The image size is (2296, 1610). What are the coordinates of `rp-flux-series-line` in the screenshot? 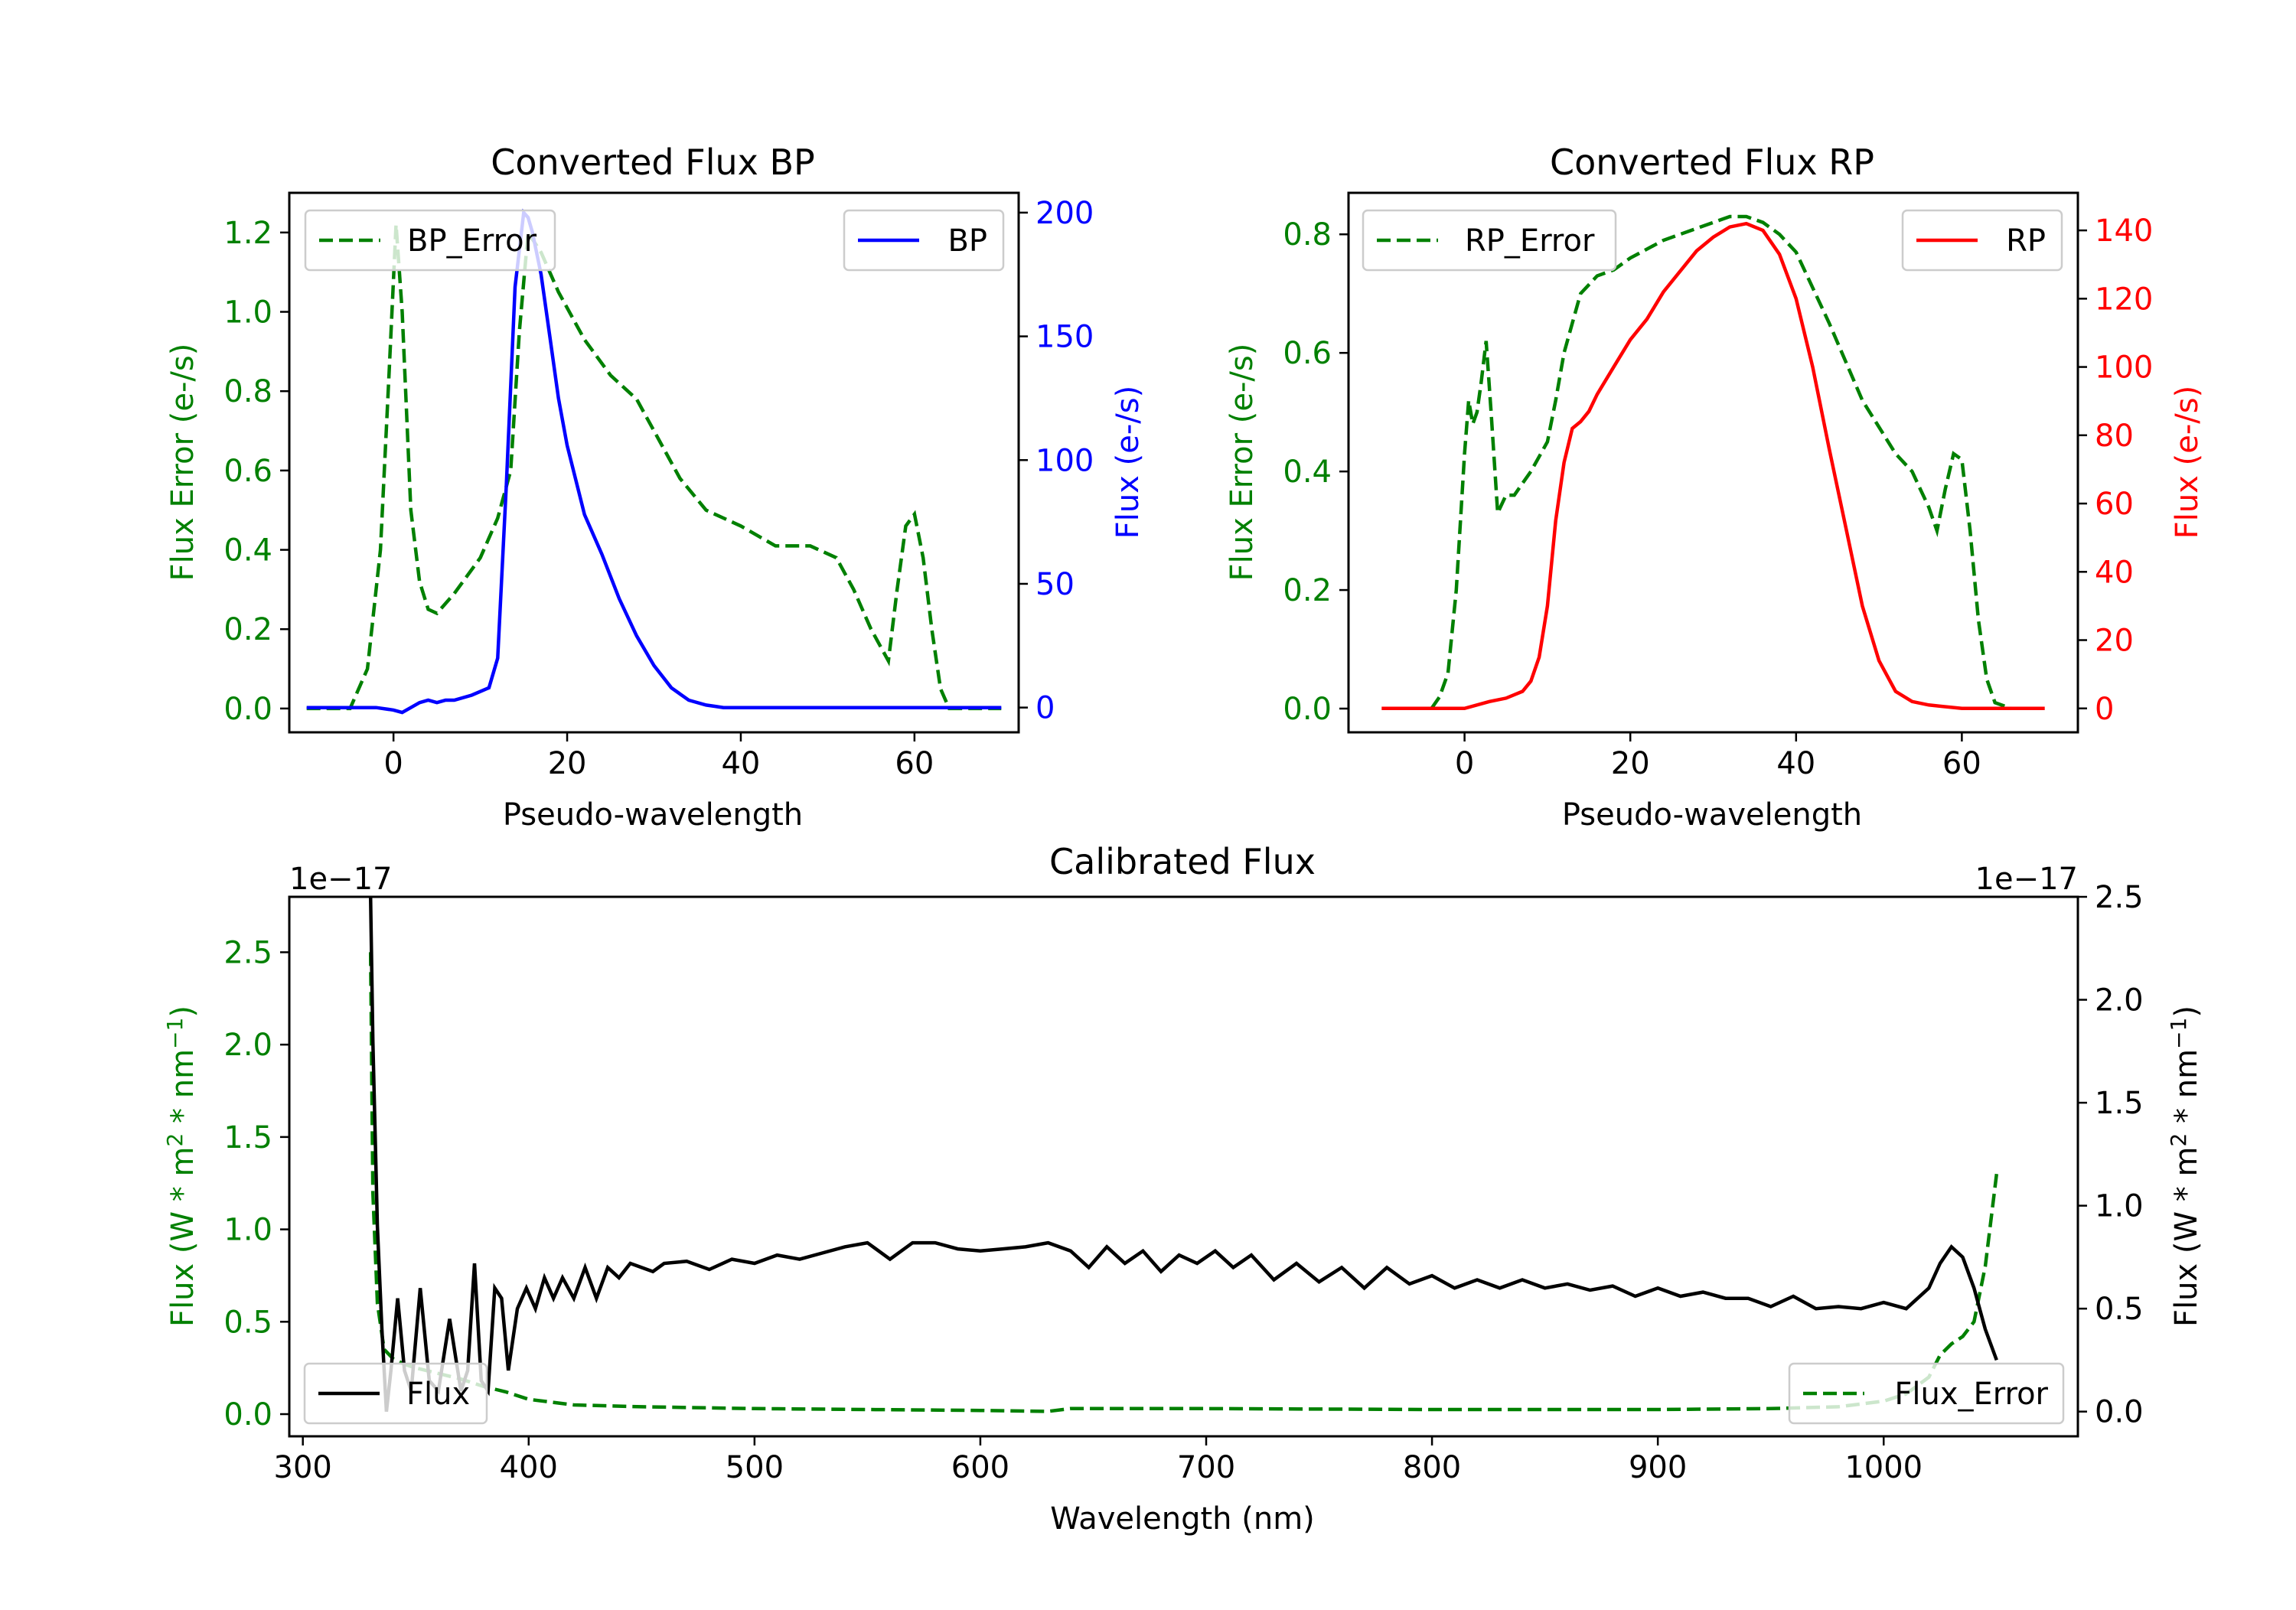 It's located at (1713, 466).